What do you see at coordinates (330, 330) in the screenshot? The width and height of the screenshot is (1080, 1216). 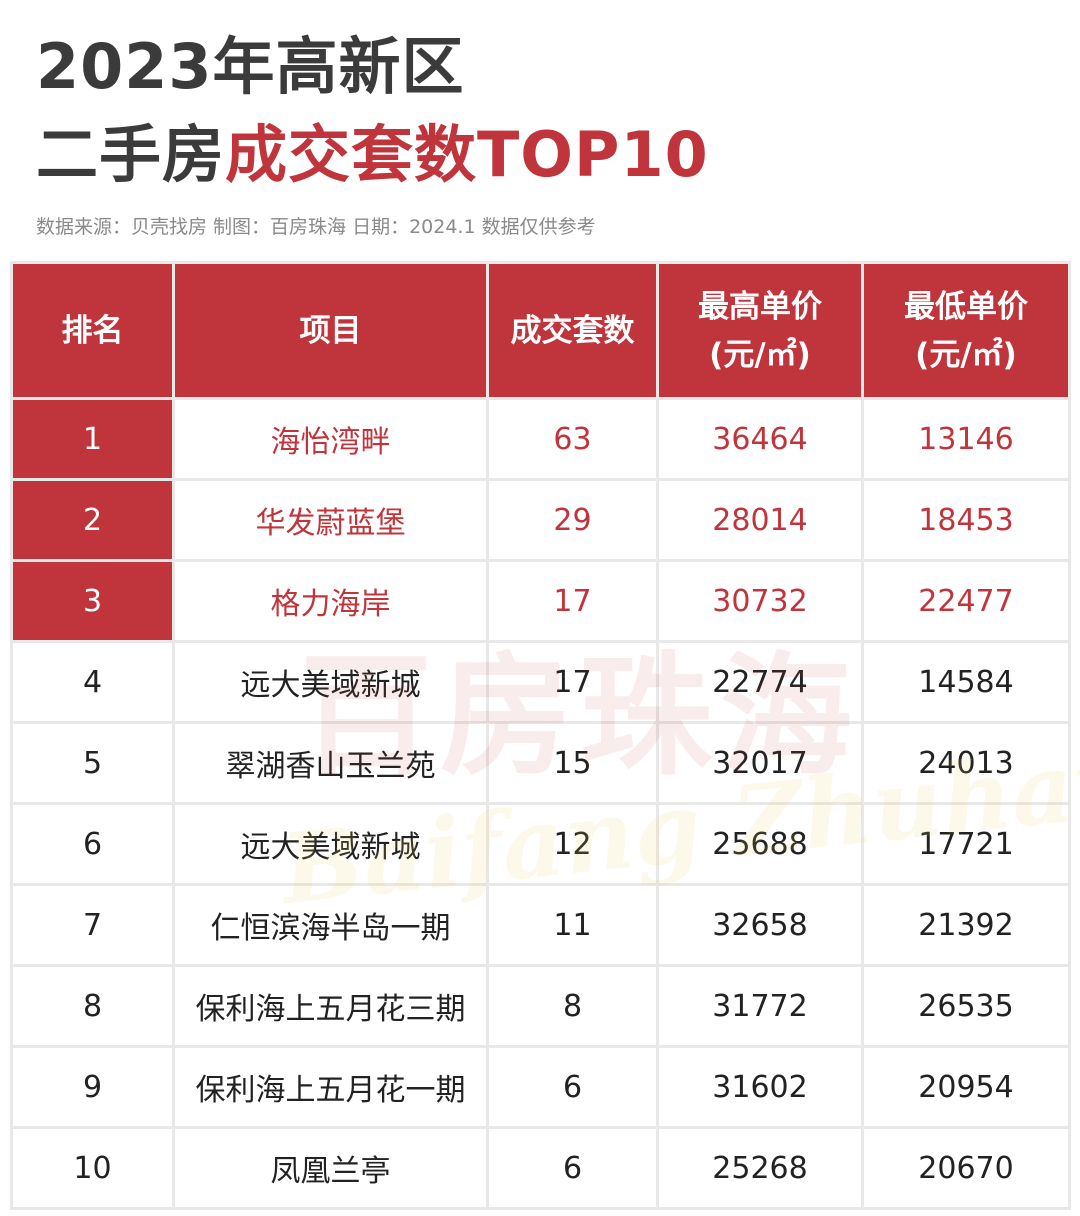 I see `header-project: 项目` at bounding box center [330, 330].